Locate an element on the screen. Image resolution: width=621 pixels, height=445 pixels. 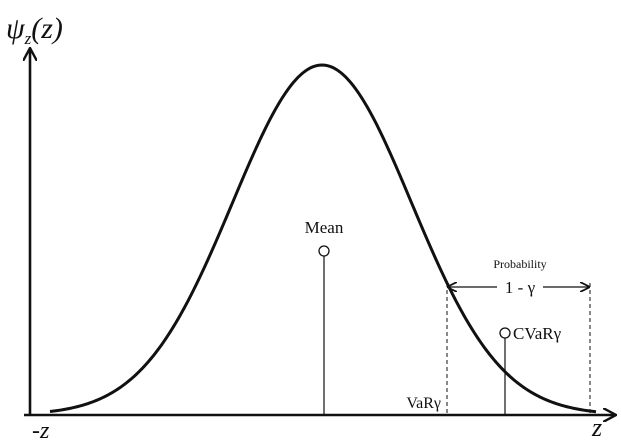
var-label: VaRγ is located at coordinates (423, 403).